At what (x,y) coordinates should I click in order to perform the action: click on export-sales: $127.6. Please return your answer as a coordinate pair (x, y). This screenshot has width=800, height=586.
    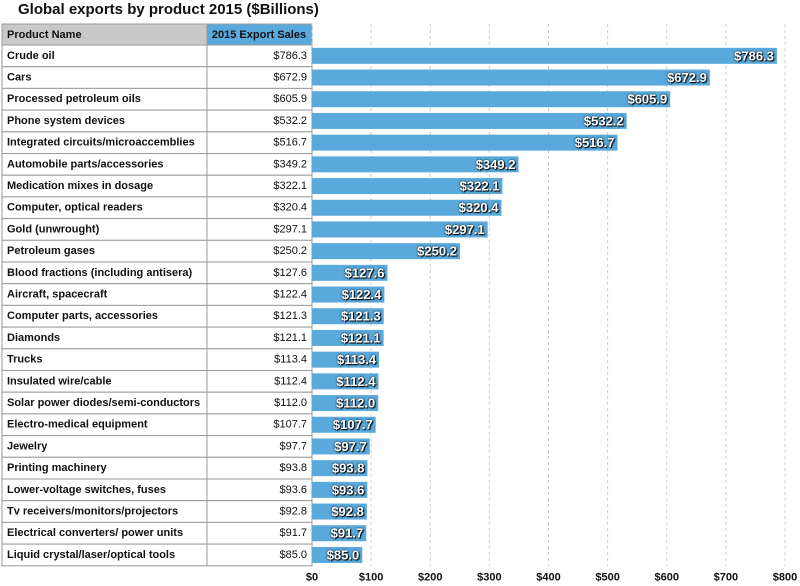
    Looking at the image, I should click on (290, 273).